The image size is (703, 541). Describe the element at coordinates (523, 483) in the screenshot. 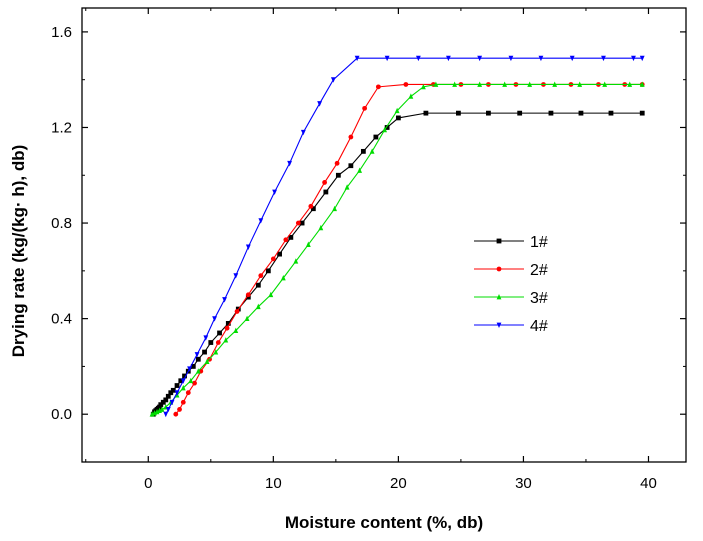

I see `x-tick-label: 30` at that location.